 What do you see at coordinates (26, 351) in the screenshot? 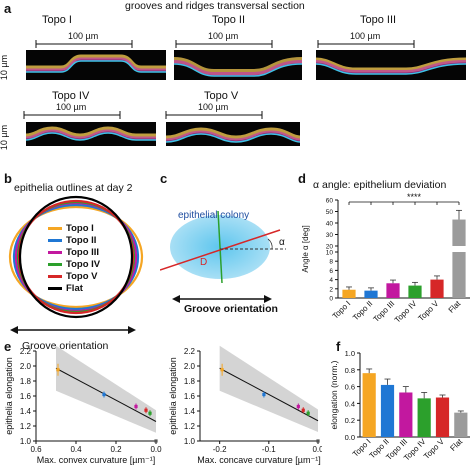
I see `y-tick-label: 2.2` at bounding box center [26, 351].